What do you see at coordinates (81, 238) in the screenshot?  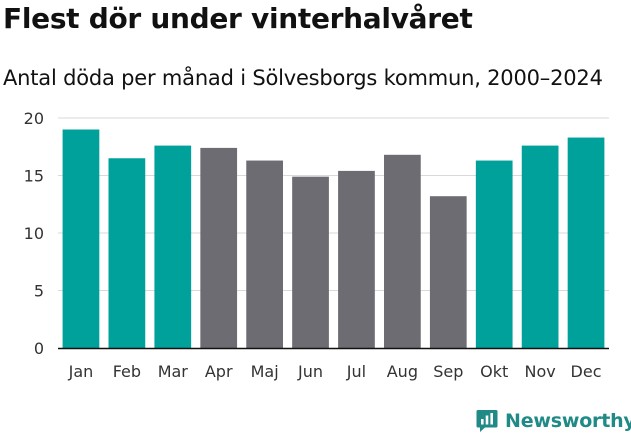 I see `bar-jan` at bounding box center [81, 238].